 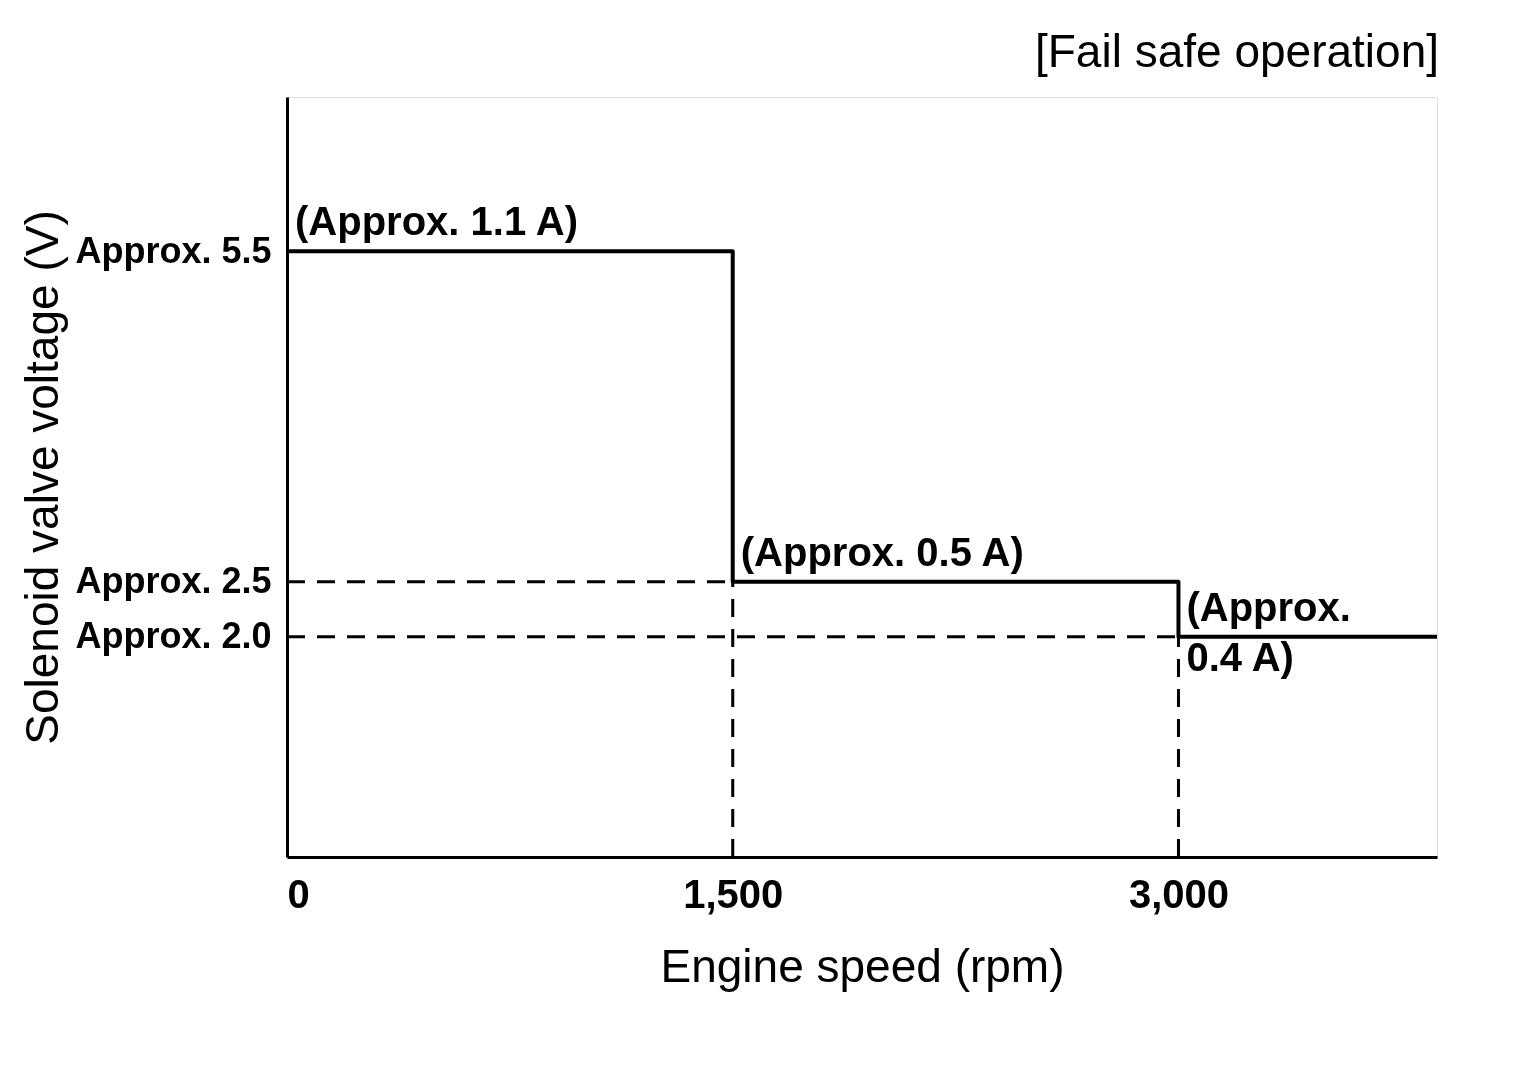 I want to click on x-tick-label: 3,000, so click(x=1179, y=893).